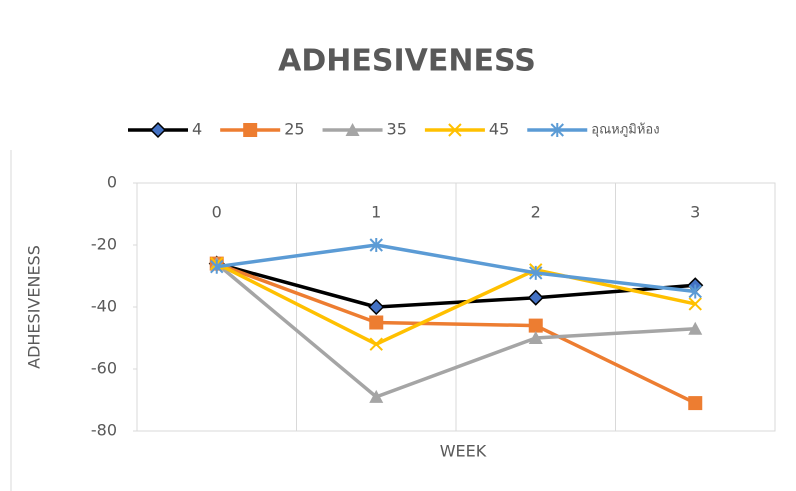  I want to click on legend-label: 4, so click(197, 129).